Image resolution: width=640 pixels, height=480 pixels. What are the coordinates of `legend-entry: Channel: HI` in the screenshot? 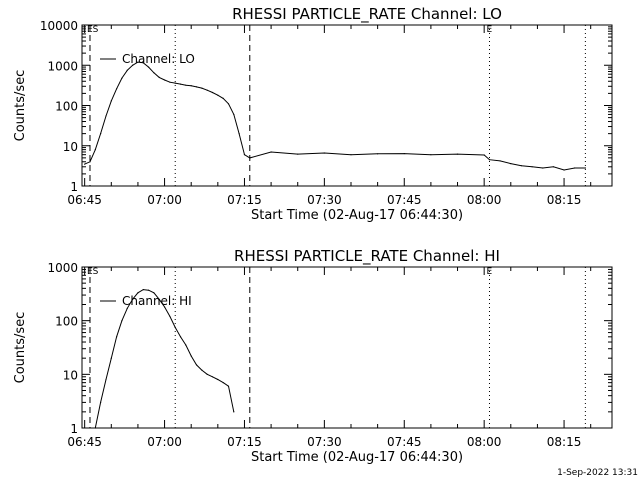 It's located at (157, 301).